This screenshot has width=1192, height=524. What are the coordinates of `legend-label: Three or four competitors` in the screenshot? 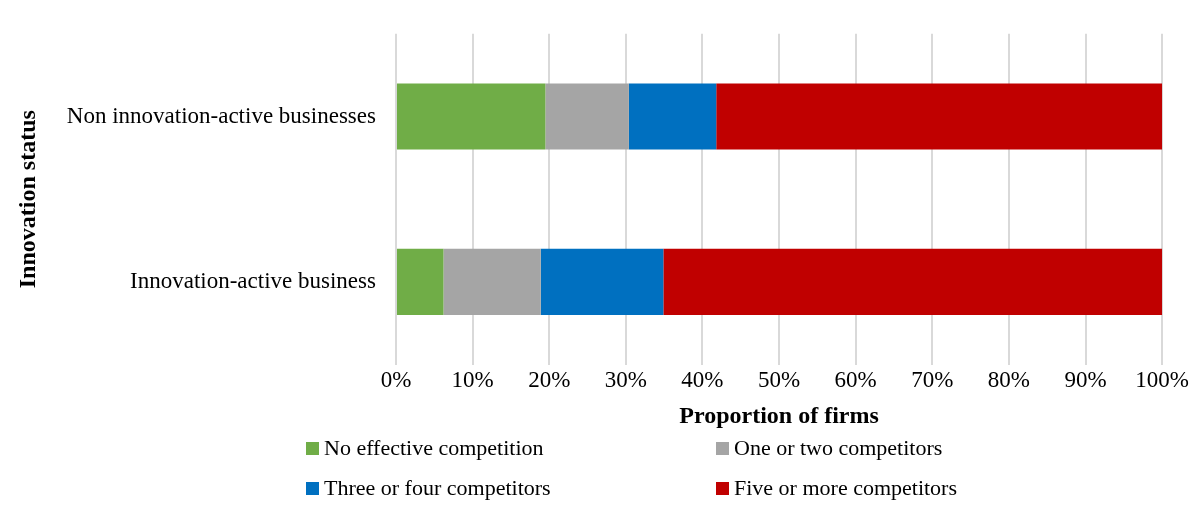 It's located at (437, 488).